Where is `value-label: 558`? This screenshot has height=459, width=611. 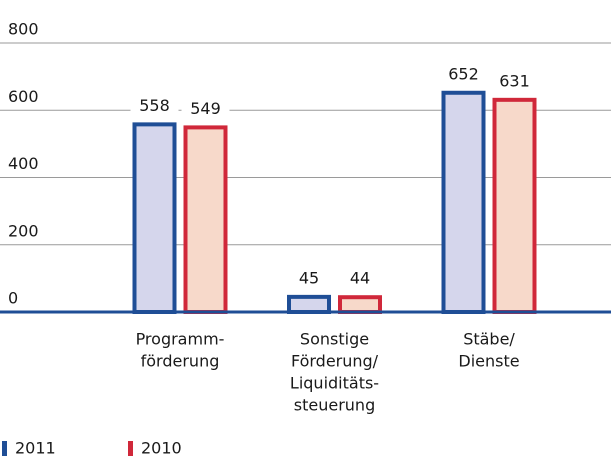
value-label: 558 is located at coordinates (154, 105).